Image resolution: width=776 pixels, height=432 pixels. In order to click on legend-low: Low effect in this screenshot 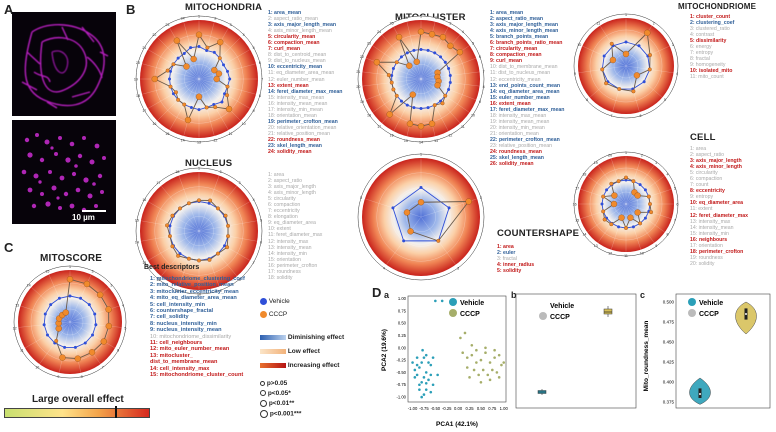, I will do `click(290, 351)`.